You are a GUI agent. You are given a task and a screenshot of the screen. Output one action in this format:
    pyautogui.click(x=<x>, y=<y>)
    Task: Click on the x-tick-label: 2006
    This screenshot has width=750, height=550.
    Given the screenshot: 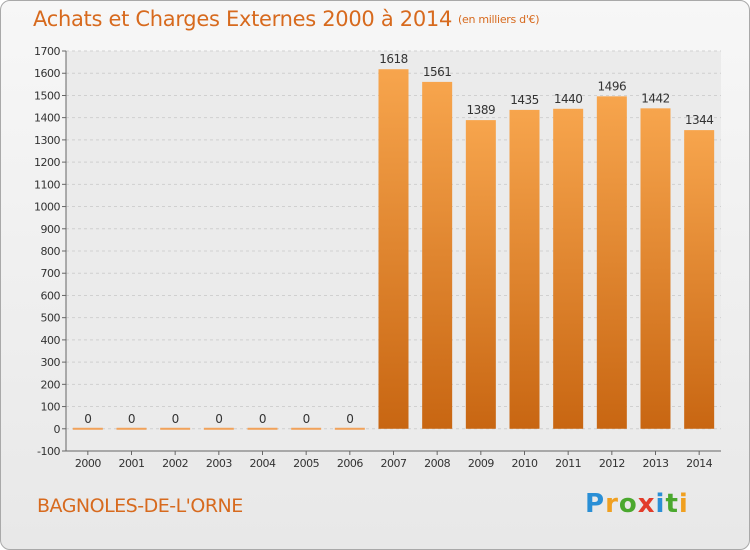 What is the action you would take?
    pyautogui.click(x=350, y=463)
    